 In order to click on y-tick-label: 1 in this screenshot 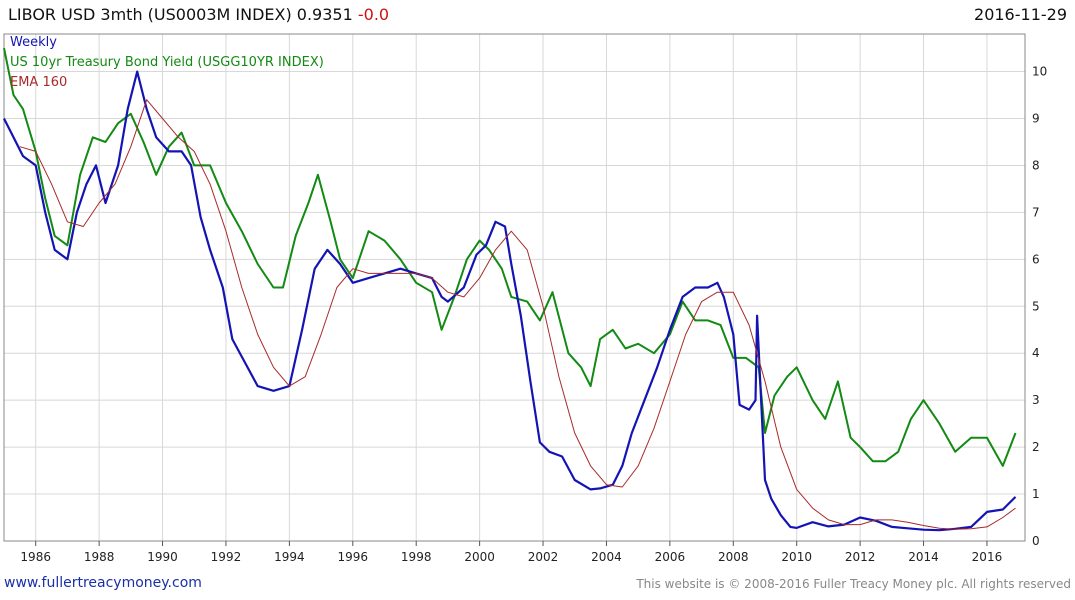, I will do `click(1036, 494)`.